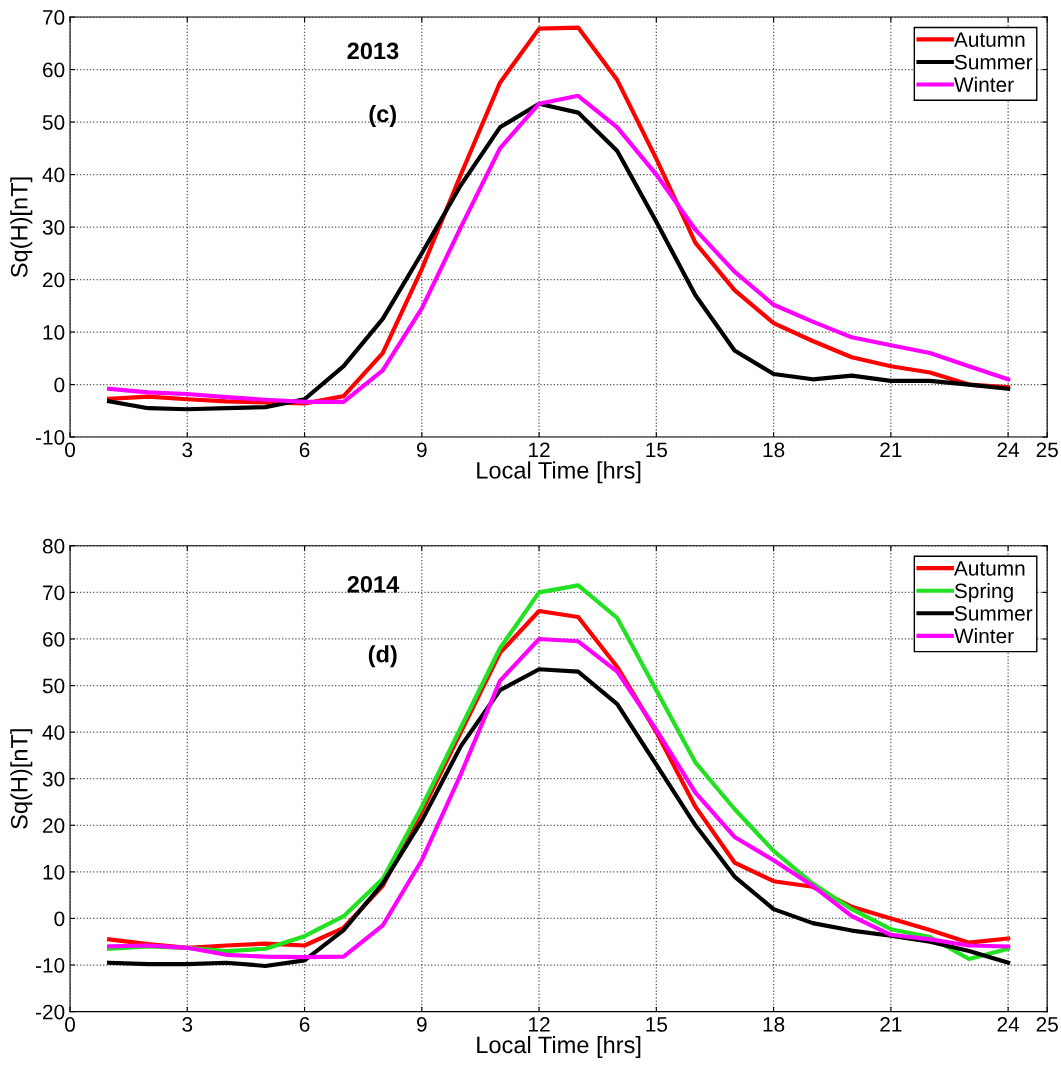  Describe the element at coordinates (382, 656) in the screenshot. I see `annotation: (d)` at that location.